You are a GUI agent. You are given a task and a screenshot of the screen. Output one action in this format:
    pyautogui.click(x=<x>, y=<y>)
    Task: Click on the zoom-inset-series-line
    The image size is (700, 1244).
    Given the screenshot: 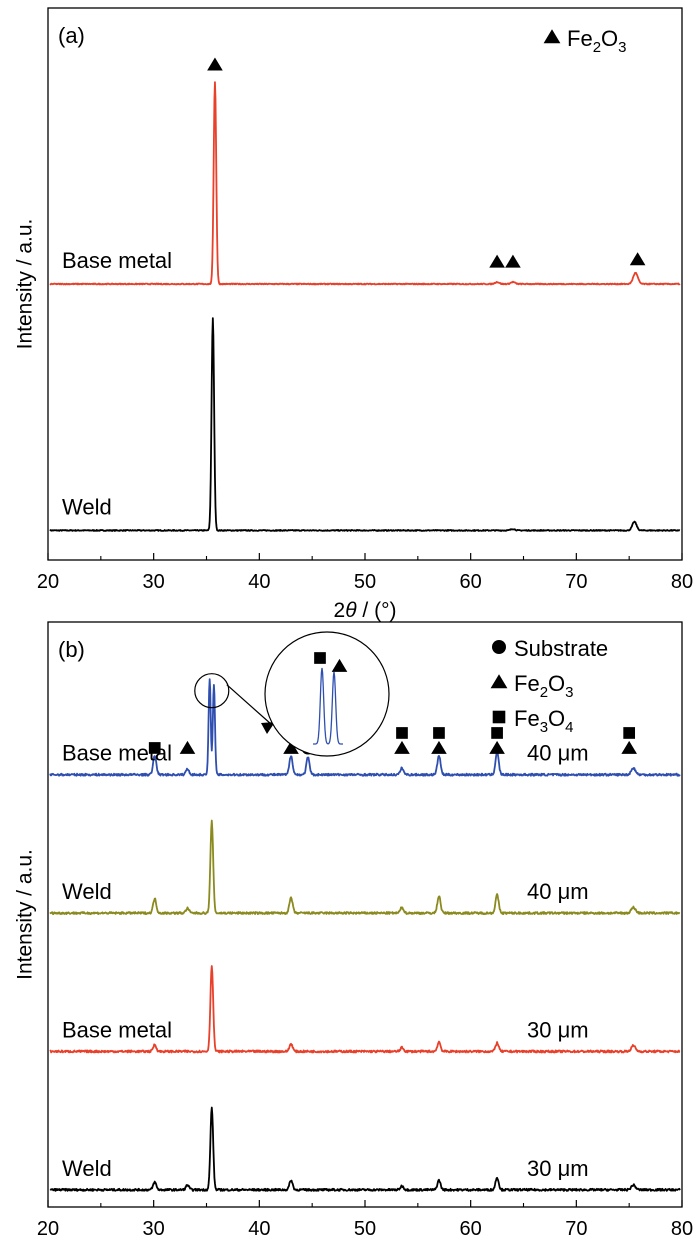 What is the action you would take?
    pyautogui.click(x=328, y=706)
    